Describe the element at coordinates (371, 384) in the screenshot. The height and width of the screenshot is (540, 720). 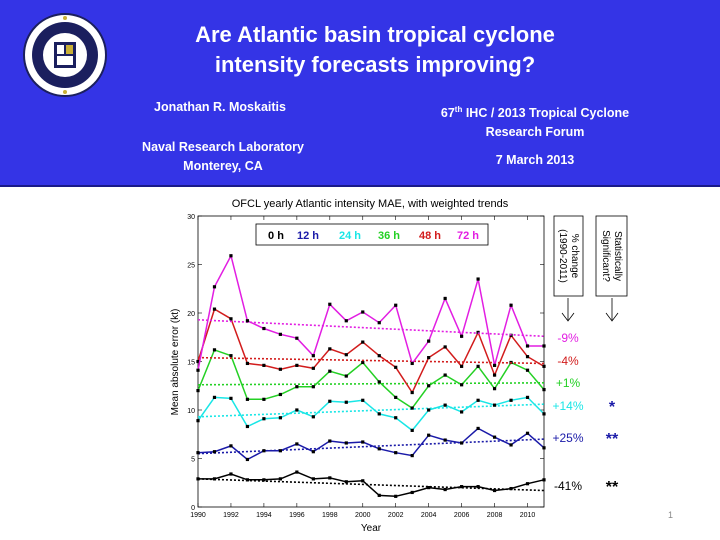
I see `trend-line-36h` at that location.